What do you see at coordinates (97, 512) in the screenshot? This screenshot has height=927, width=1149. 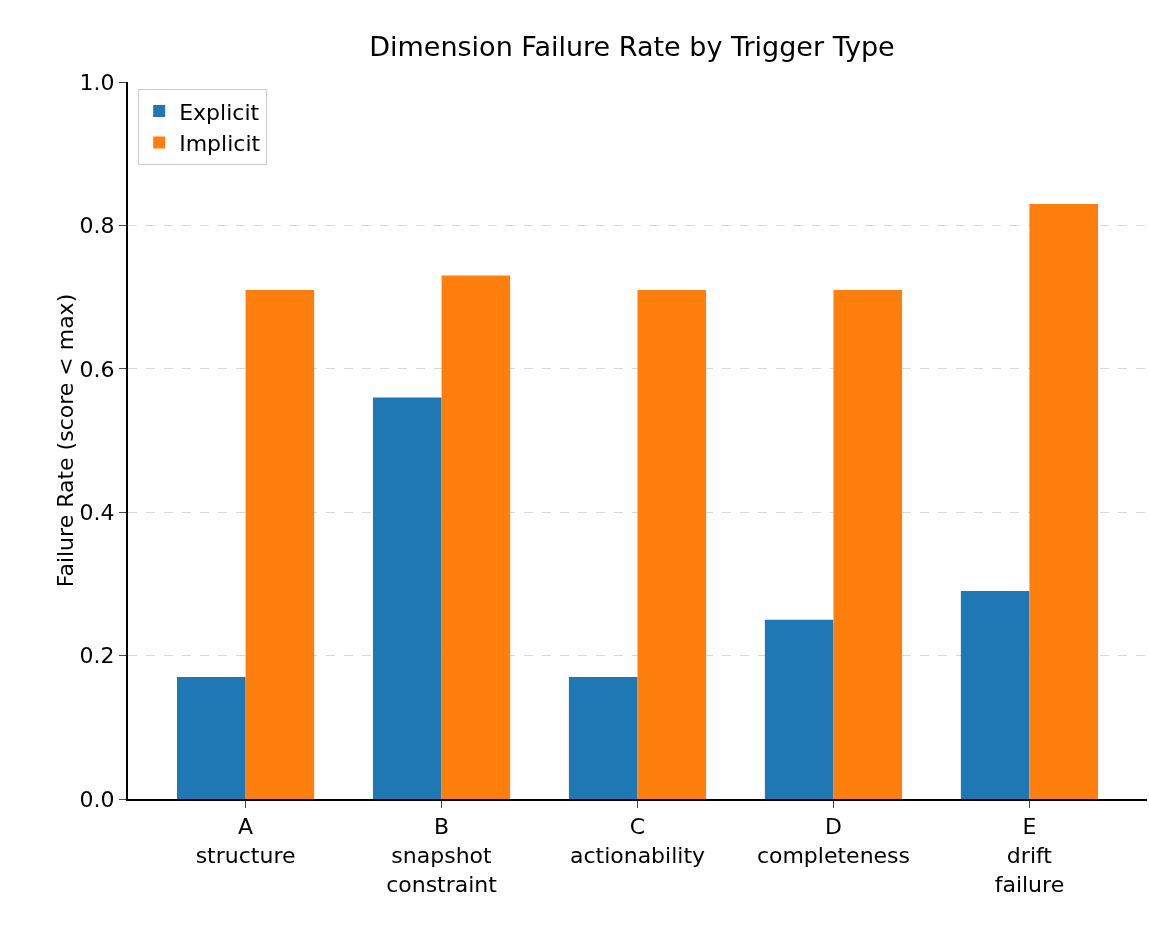 I see `y-tick-label: 0.4` at bounding box center [97, 512].